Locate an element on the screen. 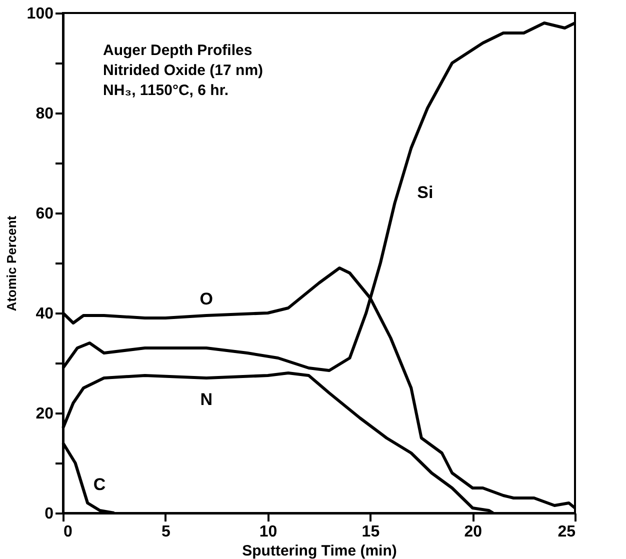  x-tick-label: 10 is located at coordinates (268, 532).